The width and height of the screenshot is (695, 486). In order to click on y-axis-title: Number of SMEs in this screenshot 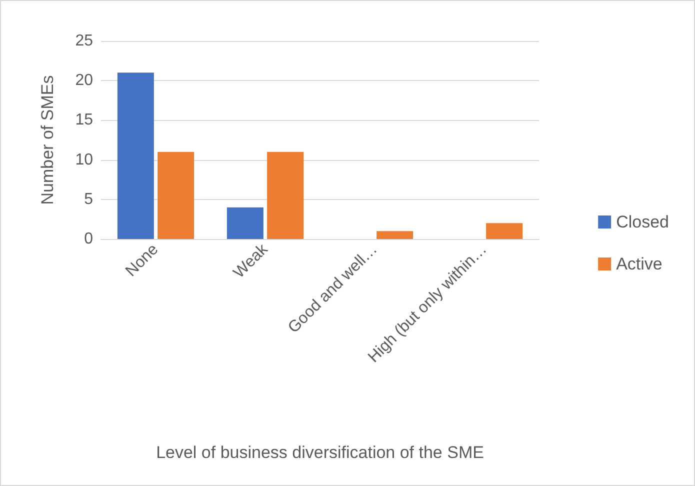, I will do `click(47, 140)`.